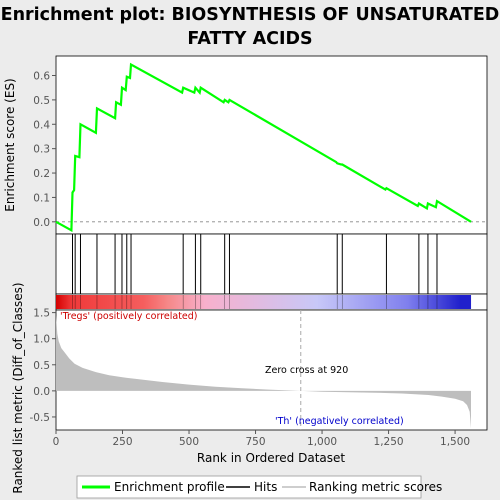 This screenshot has width=500, height=500. I want to click on es-y-tick-label: 0.6, so click(41, 77).